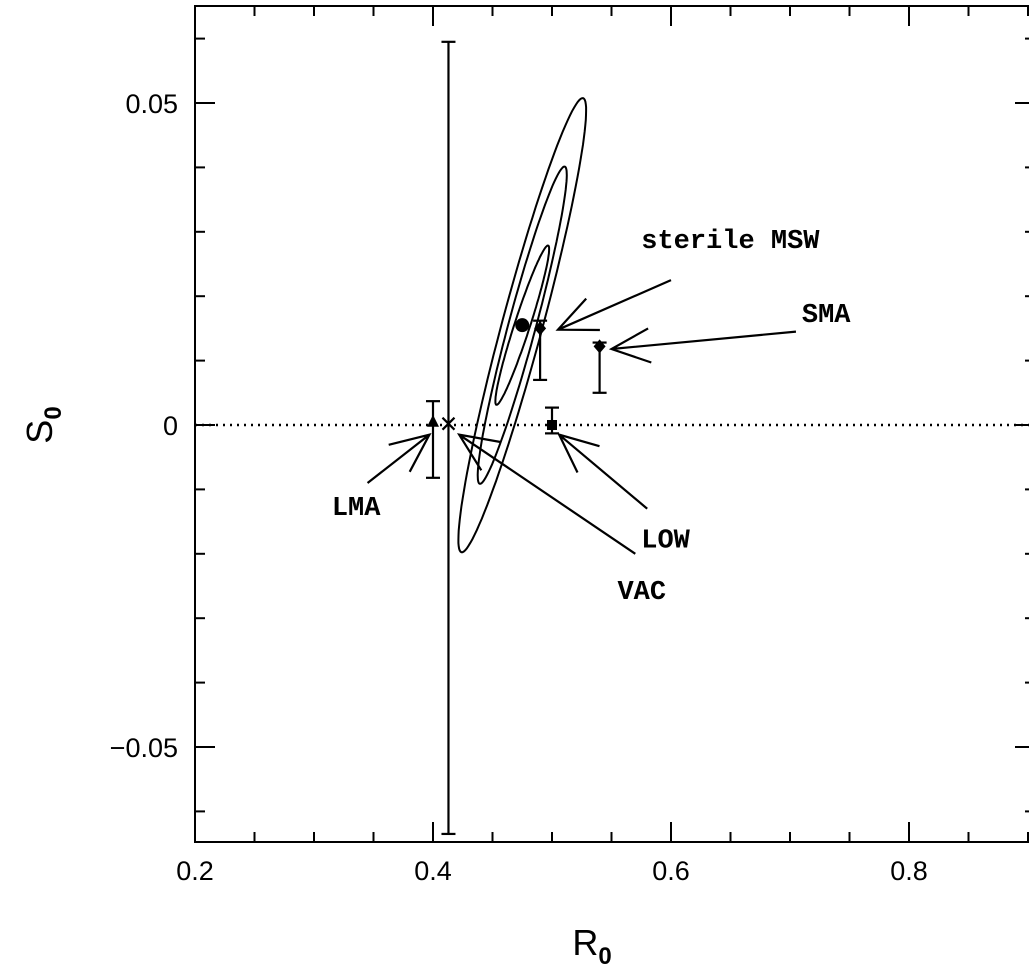 This screenshot has height=975, width=1029. What do you see at coordinates (433, 420) in the screenshot?
I see `marker-lma` at bounding box center [433, 420].